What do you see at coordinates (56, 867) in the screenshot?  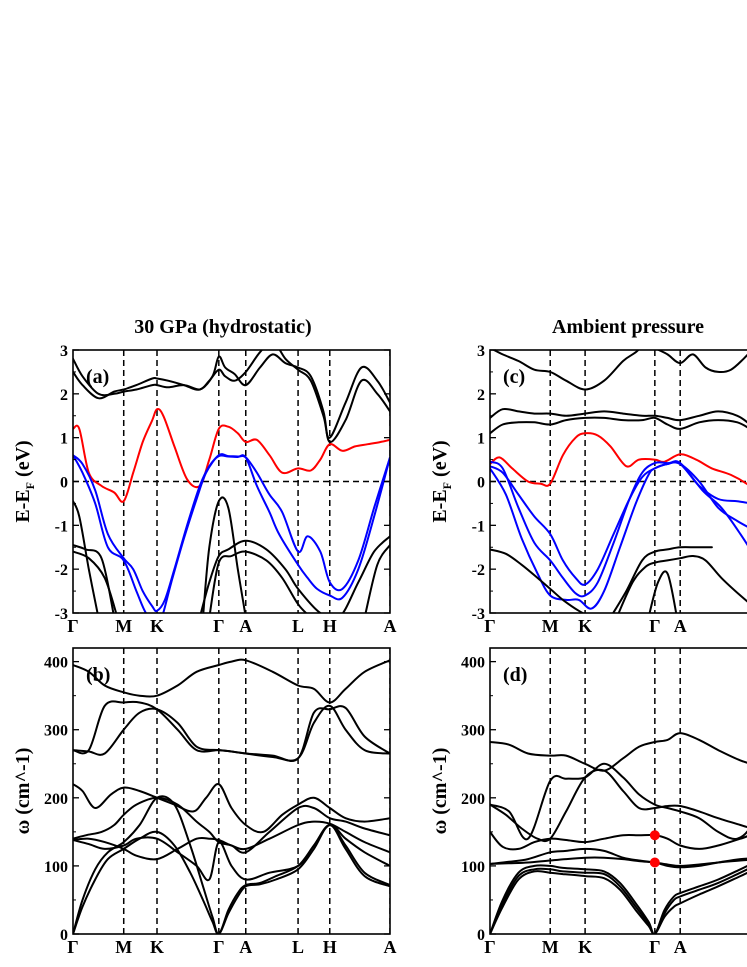 I see `y-tick-label: 100` at bounding box center [56, 867].